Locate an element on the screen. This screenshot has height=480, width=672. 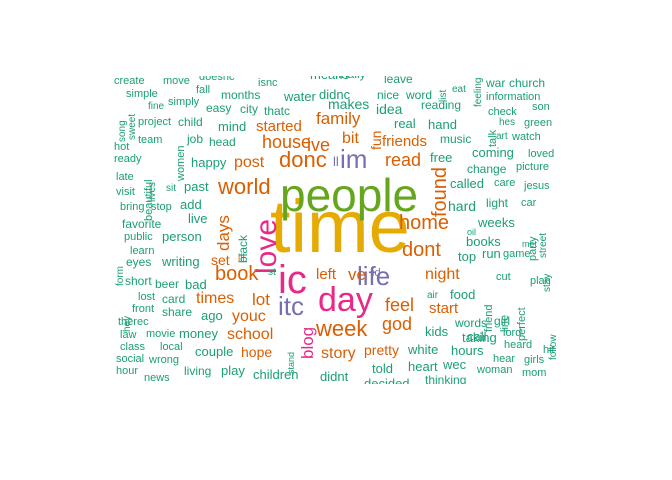
word-share: share is located at coordinates (177, 312).